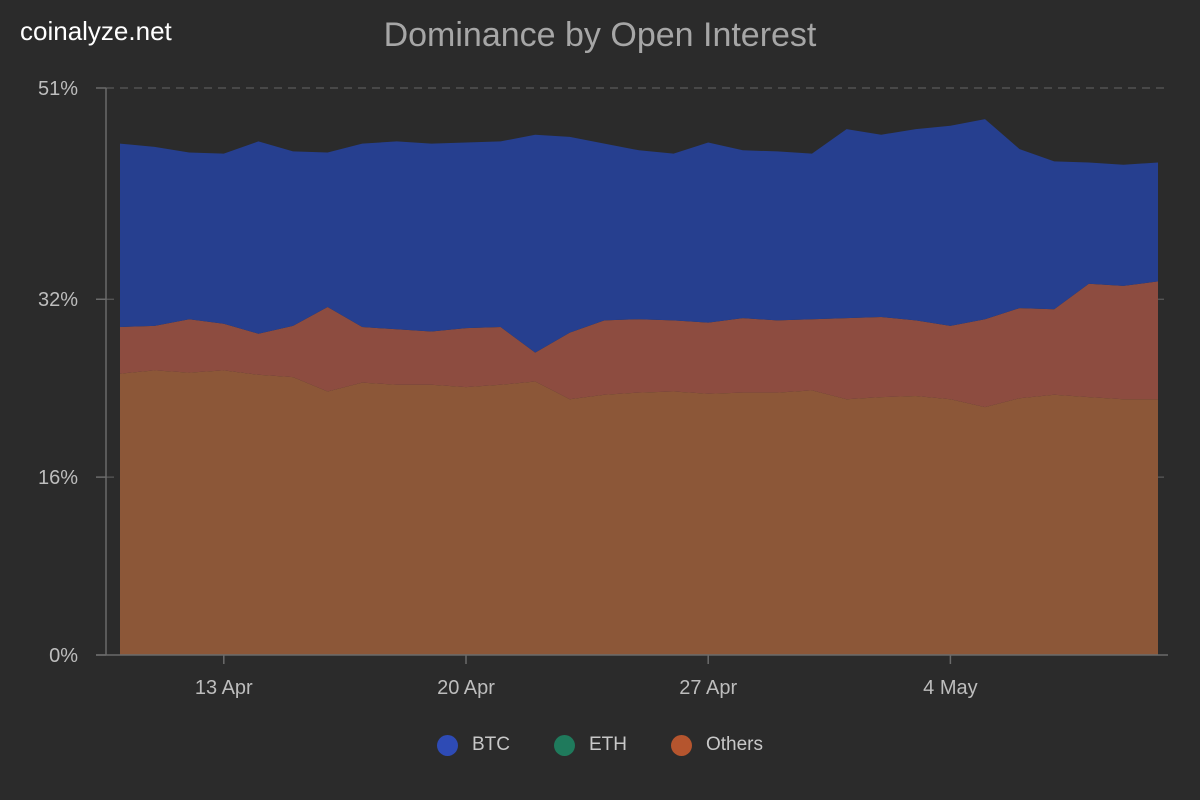 This screenshot has height=800, width=1200. Describe the element at coordinates (600, 35) in the screenshot. I see `chart-title: Dominance by Open Interest` at that location.